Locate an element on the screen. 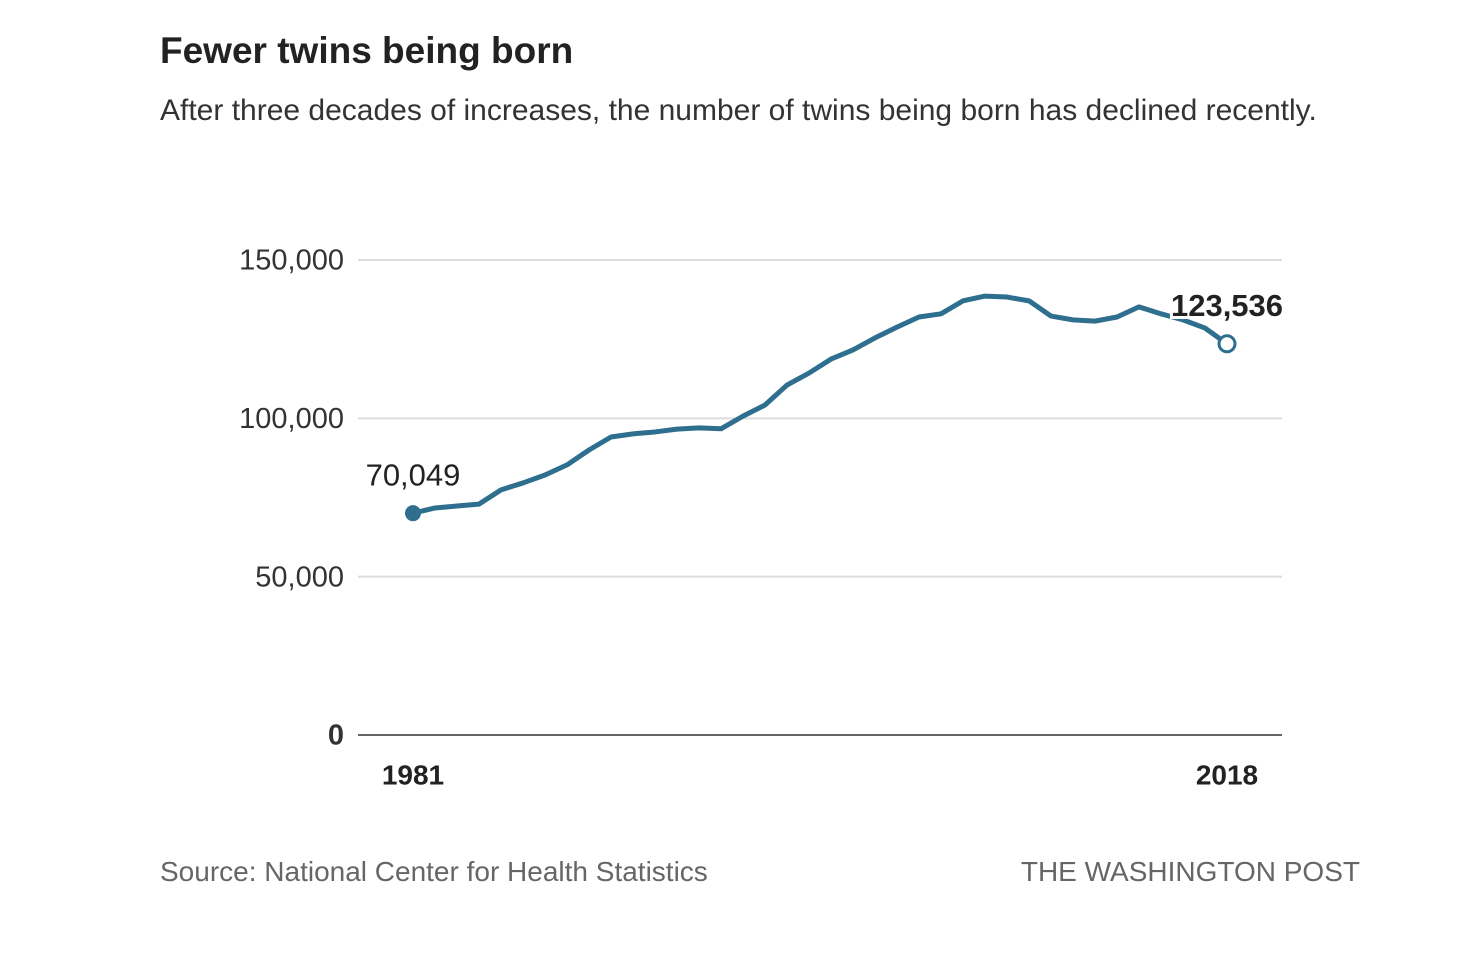 This screenshot has width=1458, height=980. x-tick-label: 2018 is located at coordinates (1227, 774).